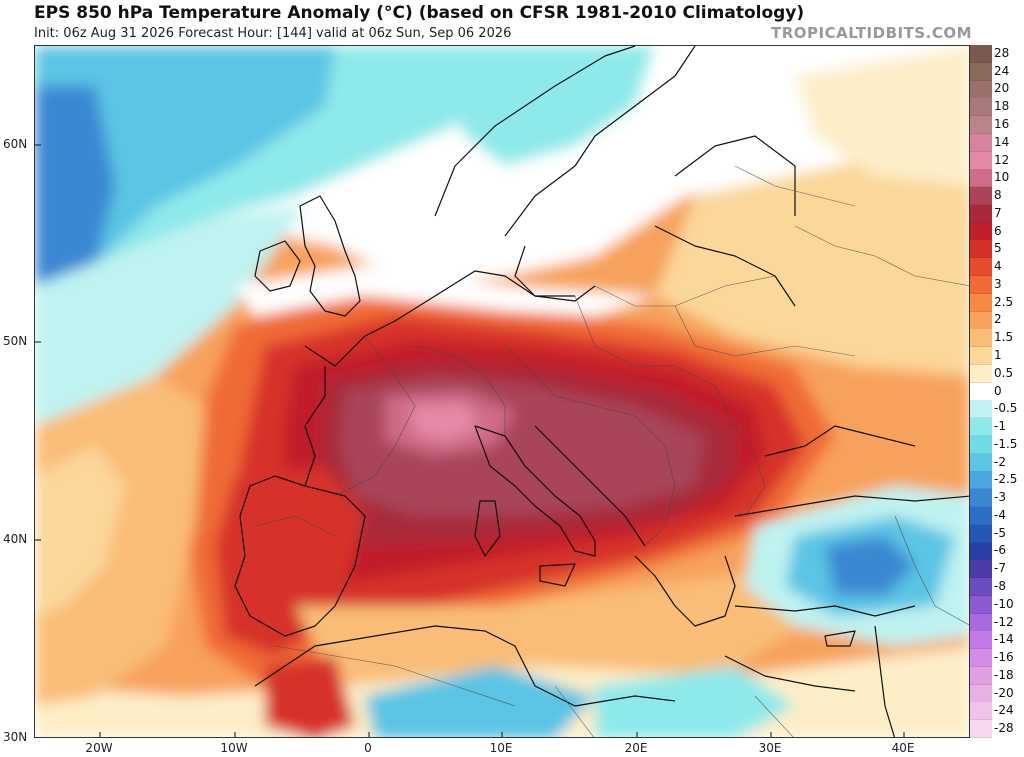 This screenshot has height=757, width=1024. I want to click on lon-label-10e: 10E, so click(501, 748).